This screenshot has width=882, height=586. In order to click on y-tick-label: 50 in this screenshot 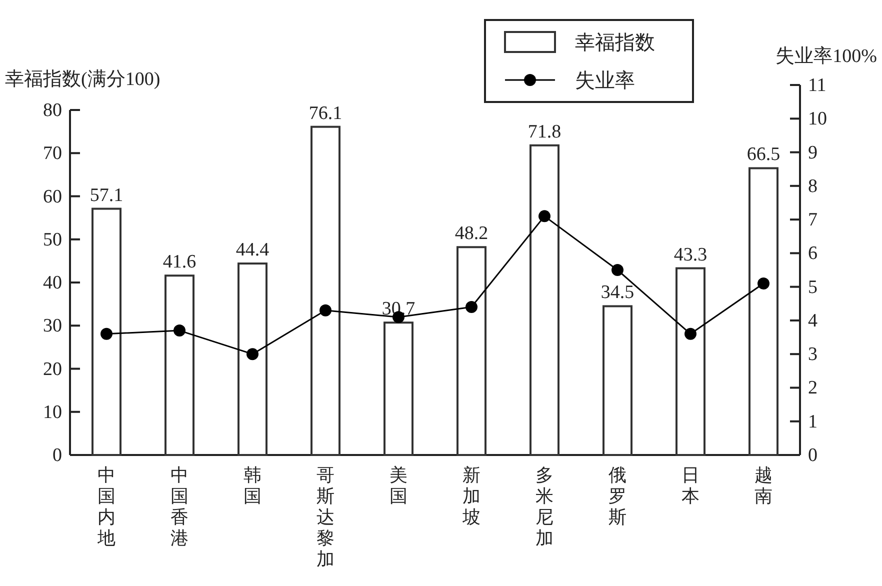, I will do `click(52, 239)`.